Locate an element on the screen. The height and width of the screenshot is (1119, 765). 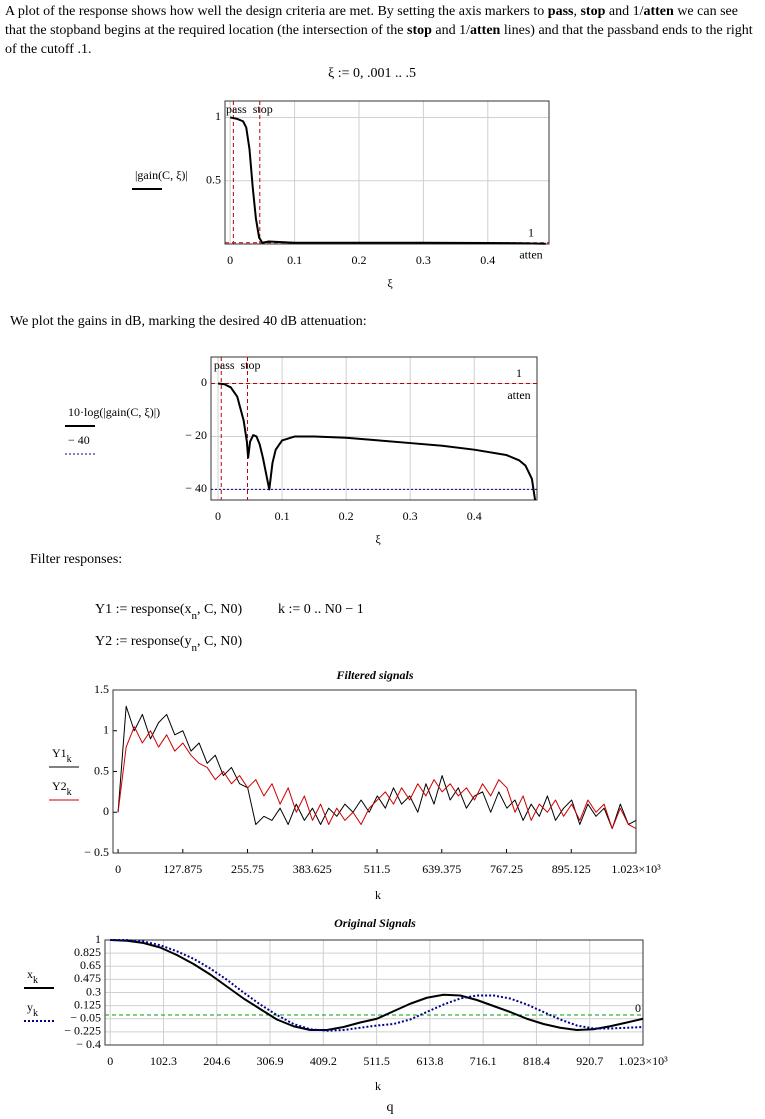
x-tick-label: 639.375 is located at coordinates (441, 869).